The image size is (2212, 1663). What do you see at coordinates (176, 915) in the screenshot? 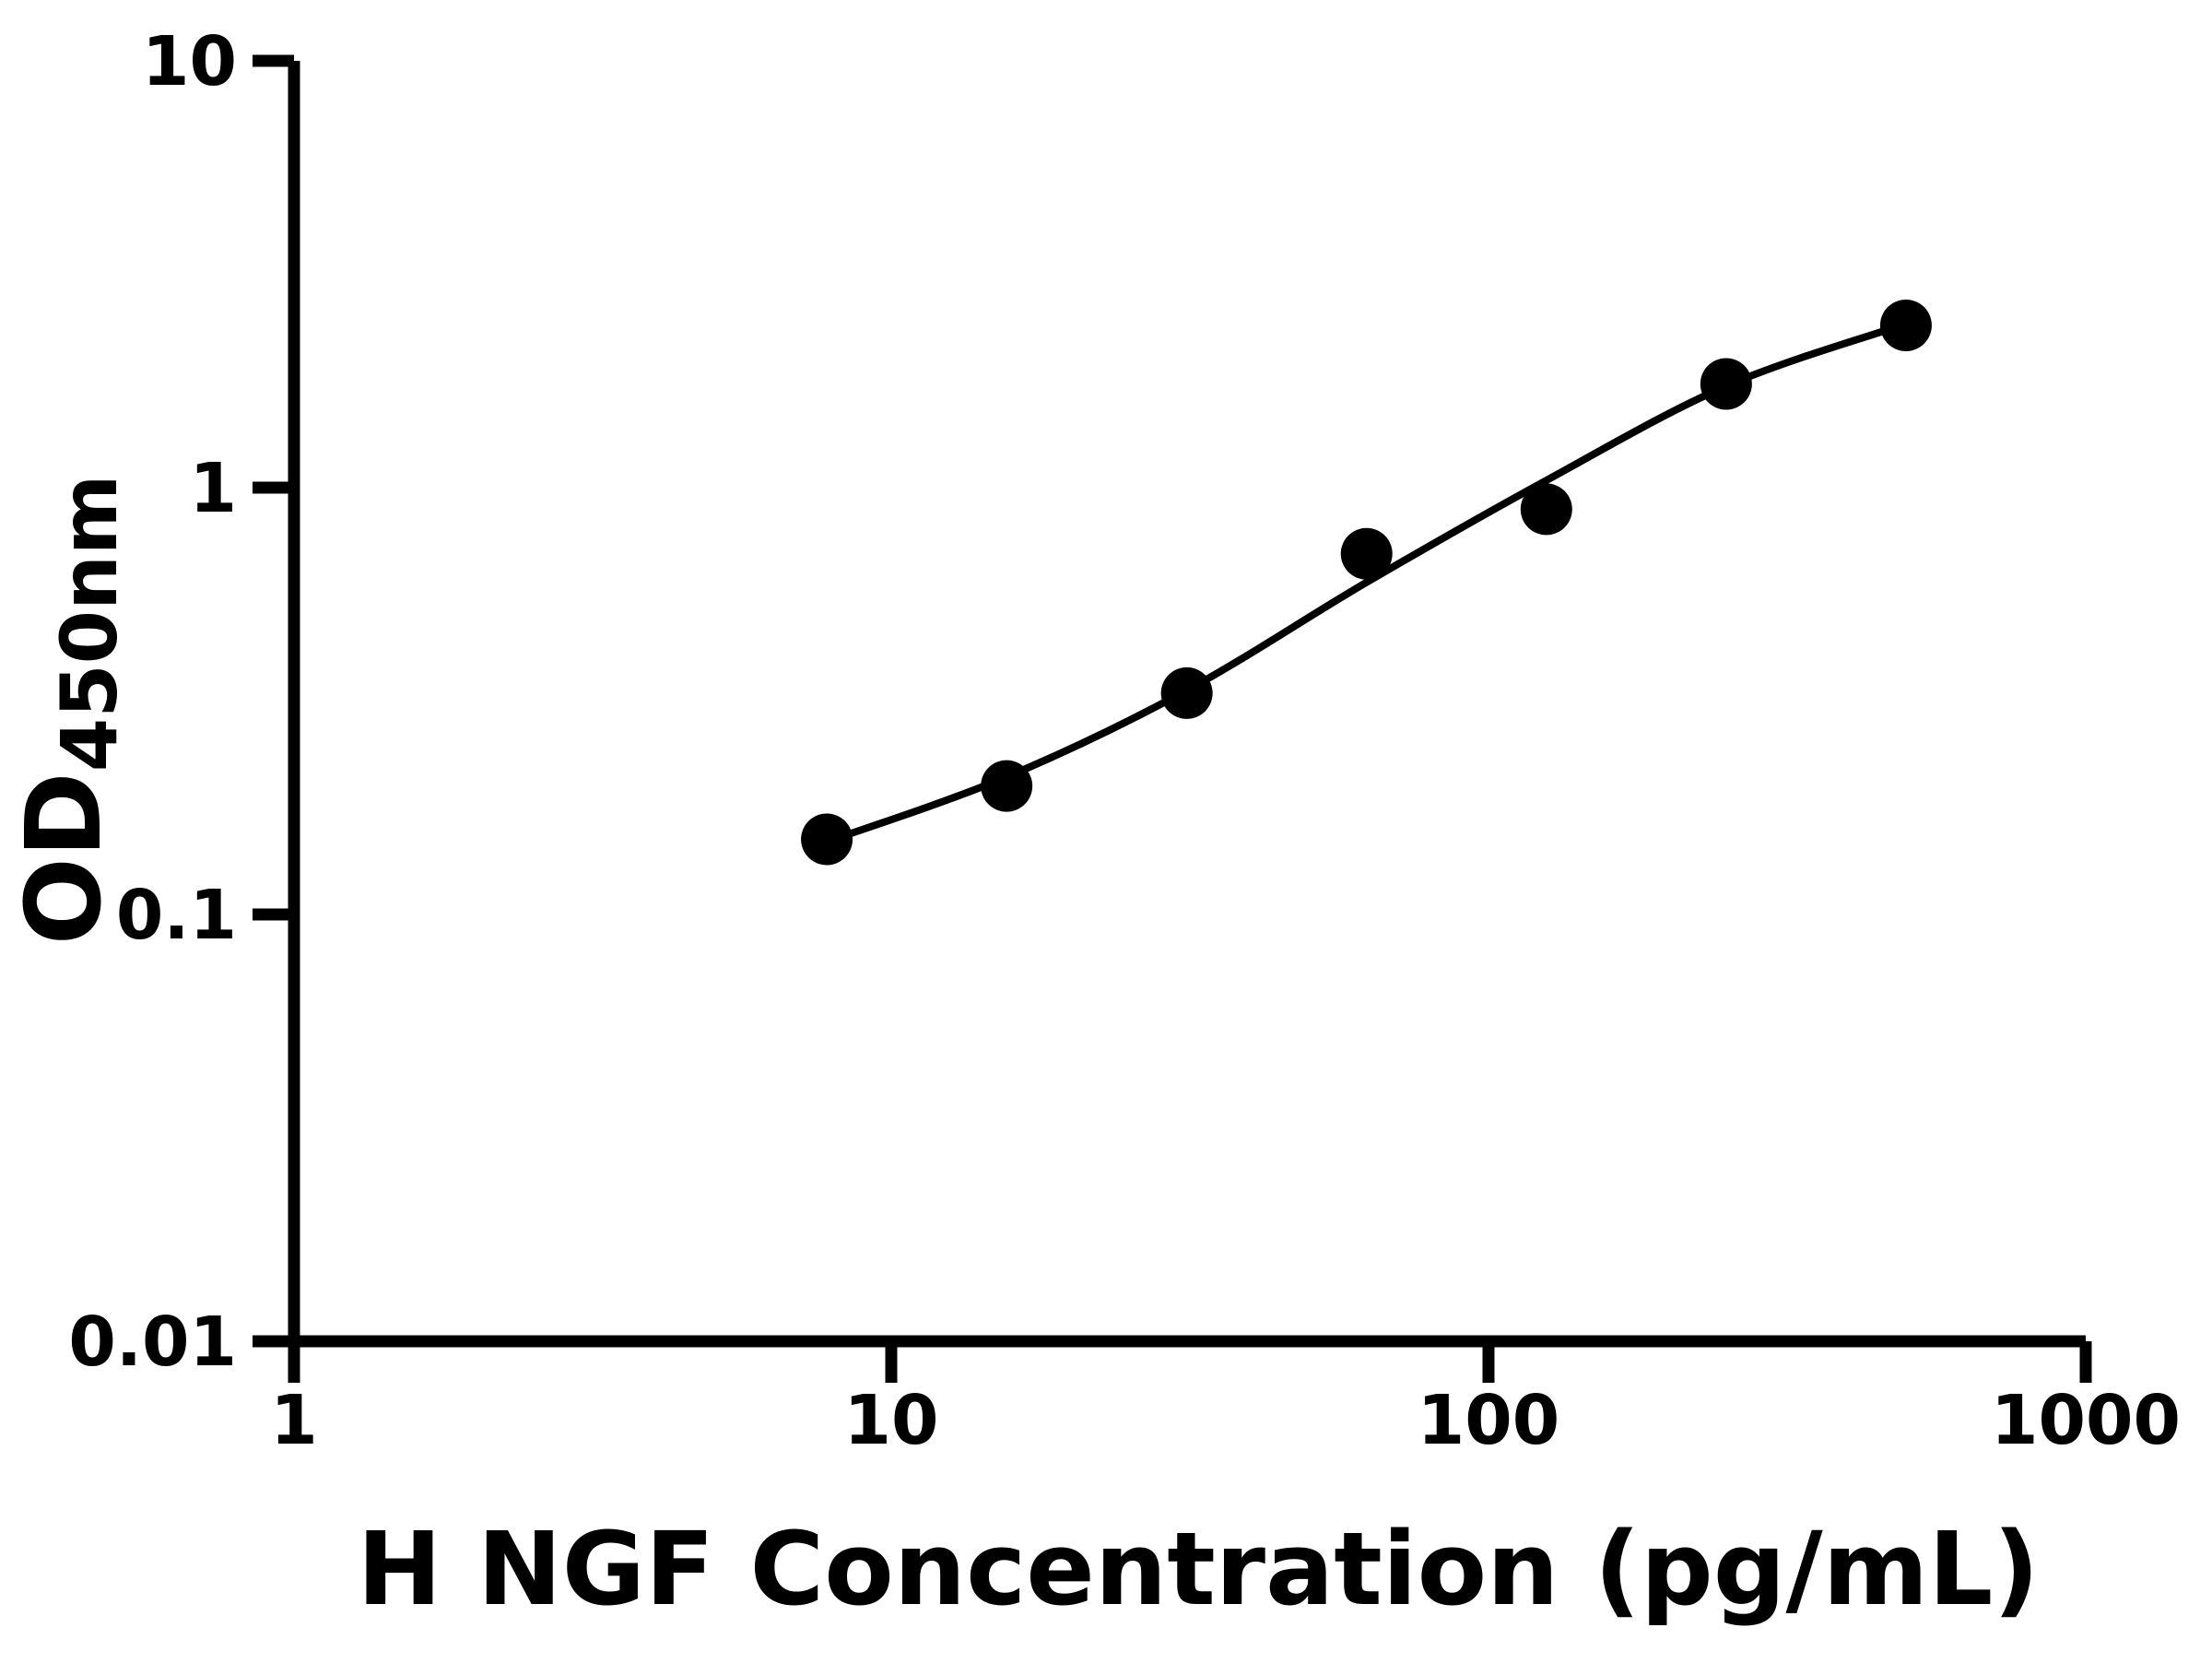
I see `y-tick-label: 0.1` at bounding box center [176, 915].